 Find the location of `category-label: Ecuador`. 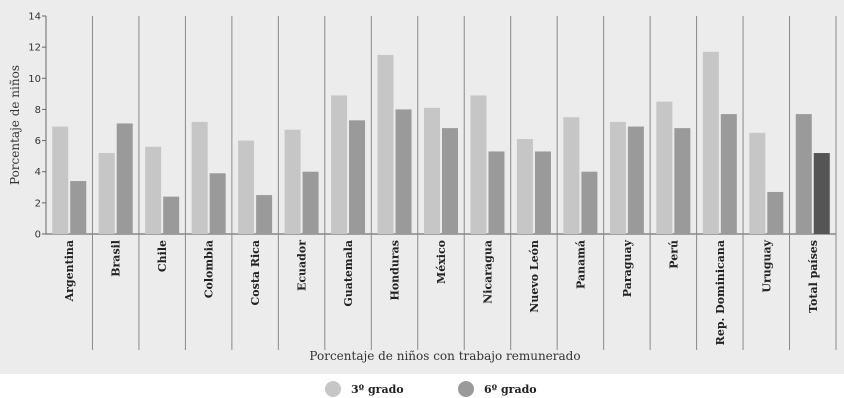

category-label: Ecuador is located at coordinates (302, 265).